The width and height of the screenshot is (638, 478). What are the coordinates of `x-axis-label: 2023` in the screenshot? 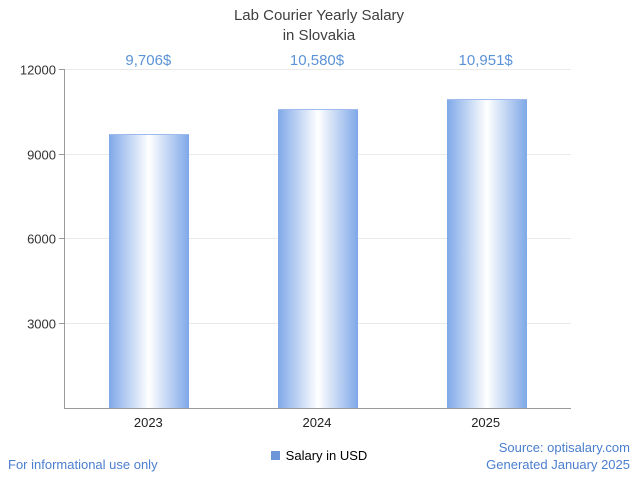 It's located at (148, 422).